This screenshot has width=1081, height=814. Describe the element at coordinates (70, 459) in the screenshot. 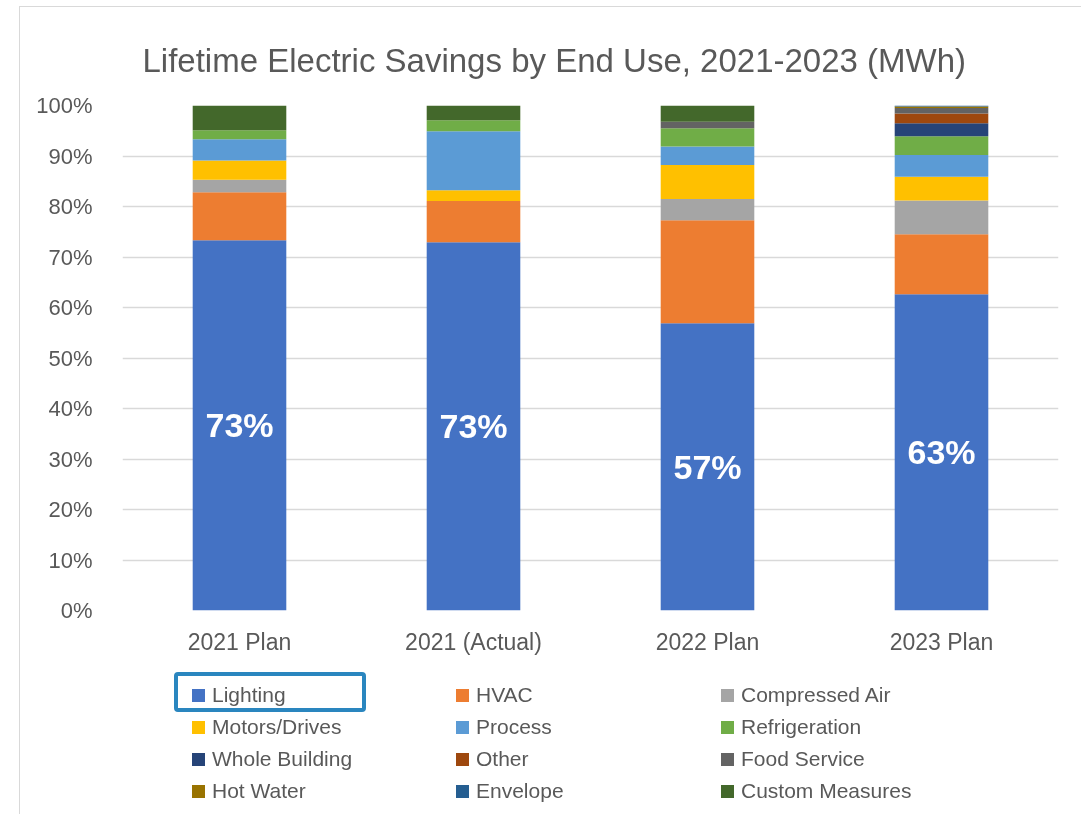

I see `y-tick-label: 30%` at that location.